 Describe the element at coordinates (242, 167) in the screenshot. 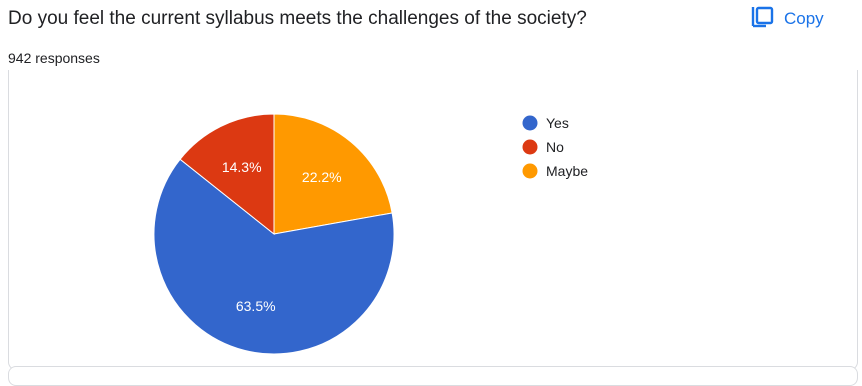

I see `slice-label-no: 14.3%` at that location.